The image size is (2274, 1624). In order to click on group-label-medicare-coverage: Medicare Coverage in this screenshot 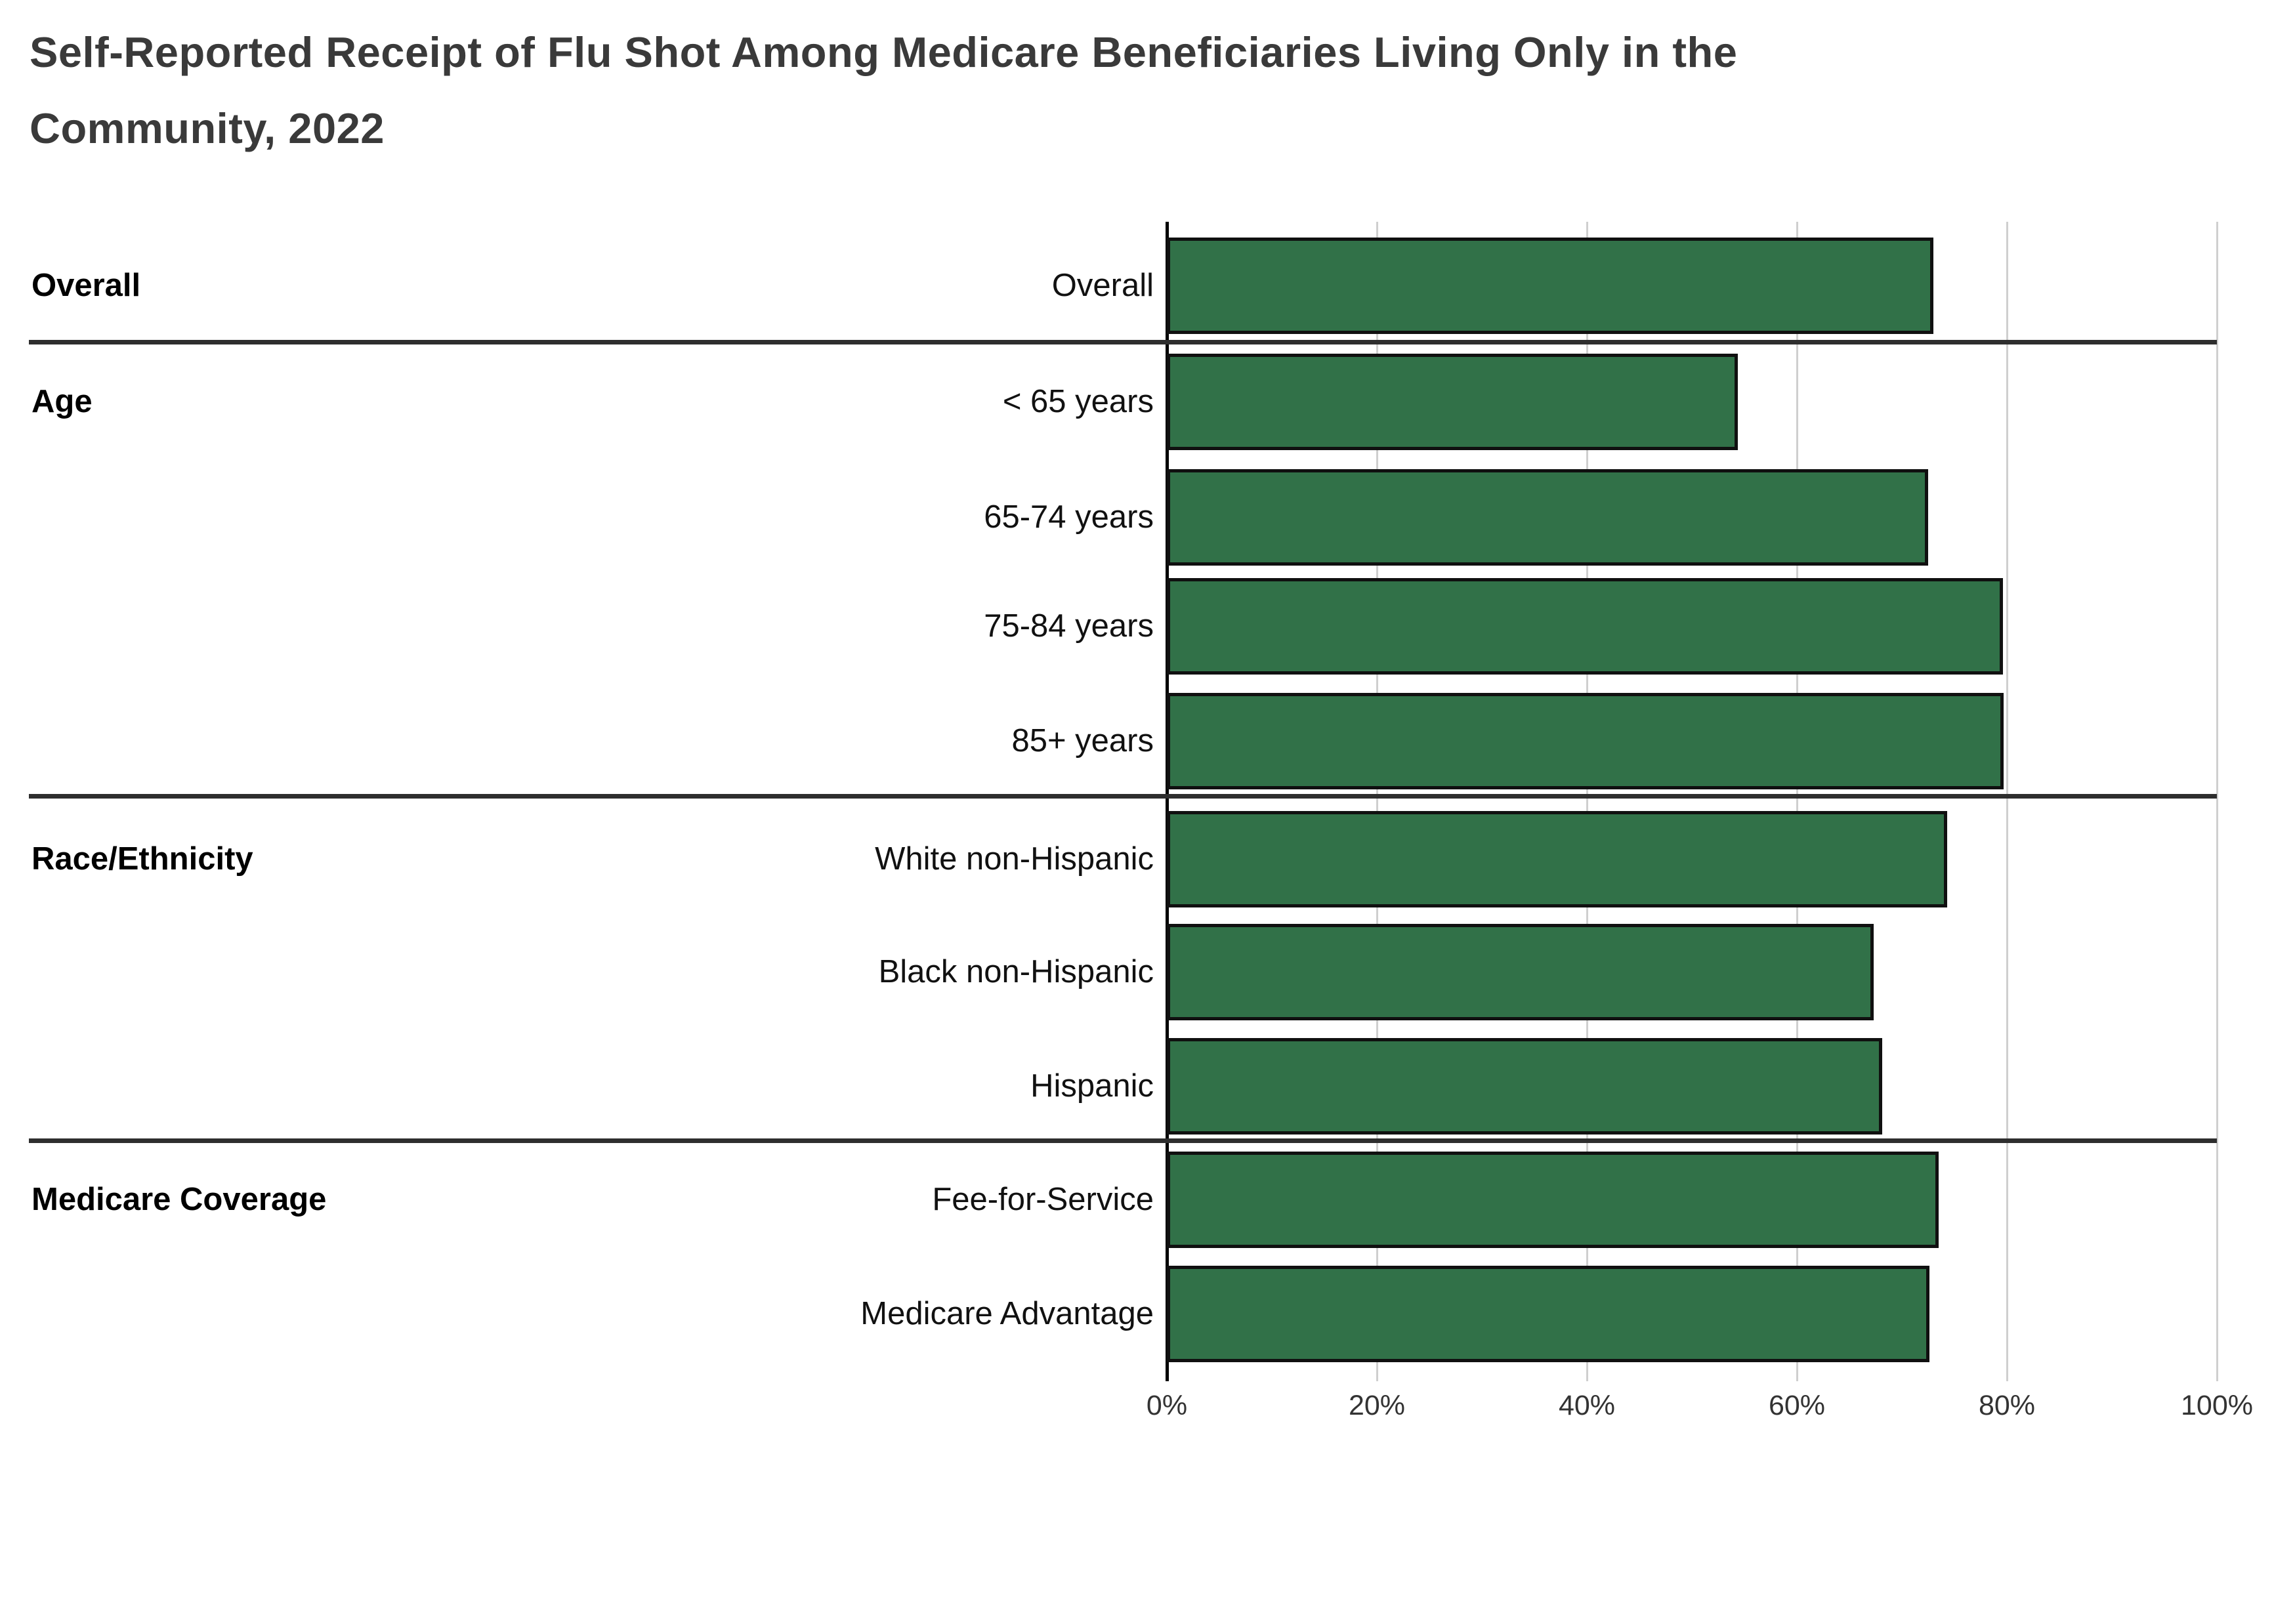, I will do `click(179, 1199)`.